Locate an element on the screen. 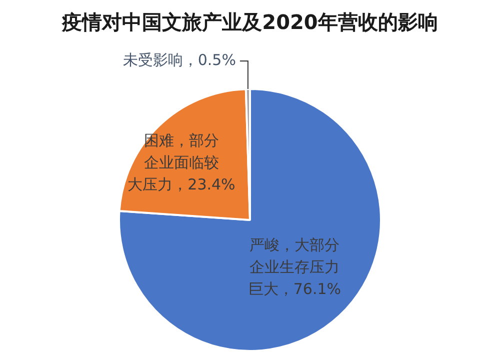  chart-title: 疫情对中国文旅产业及2020年营收的影响 is located at coordinates (249, 22).